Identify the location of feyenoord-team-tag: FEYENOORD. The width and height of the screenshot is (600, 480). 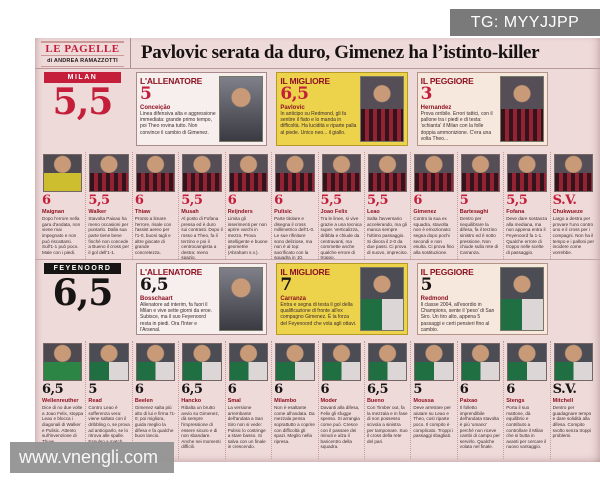
(82, 268).